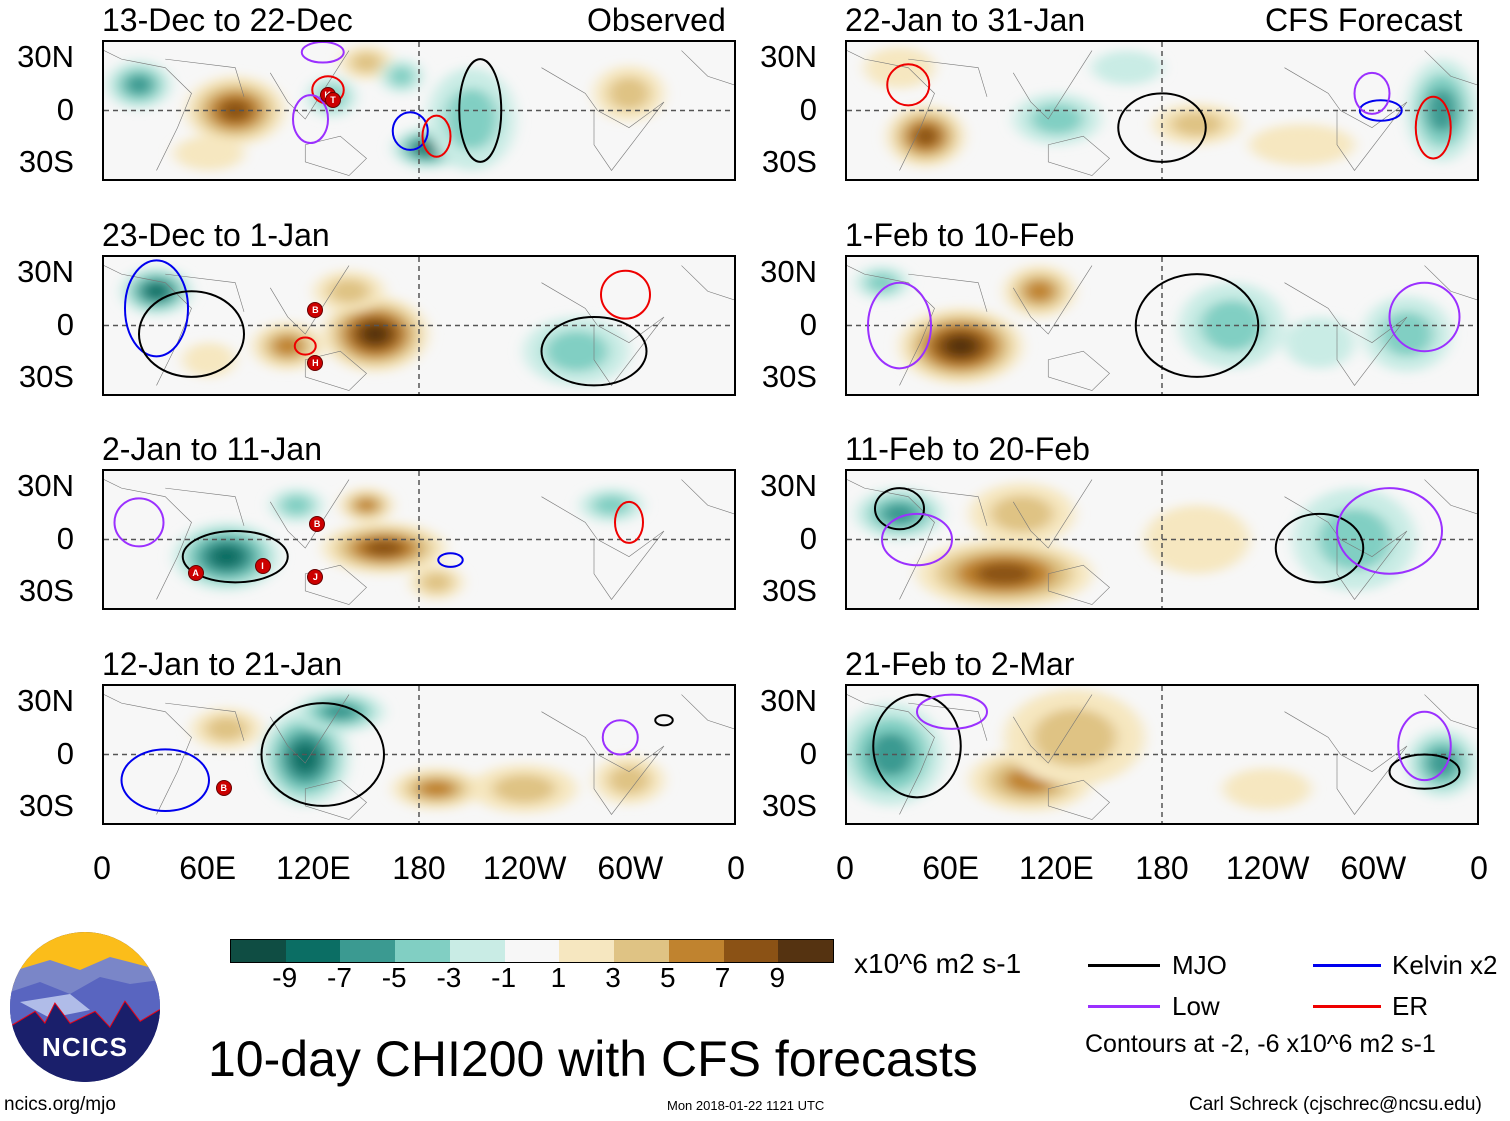 Image resolution: width=1510 pixels, height=1121 pixels. What do you see at coordinates (1124, 965) in the screenshot?
I see `legend-mjo-line` at bounding box center [1124, 965].